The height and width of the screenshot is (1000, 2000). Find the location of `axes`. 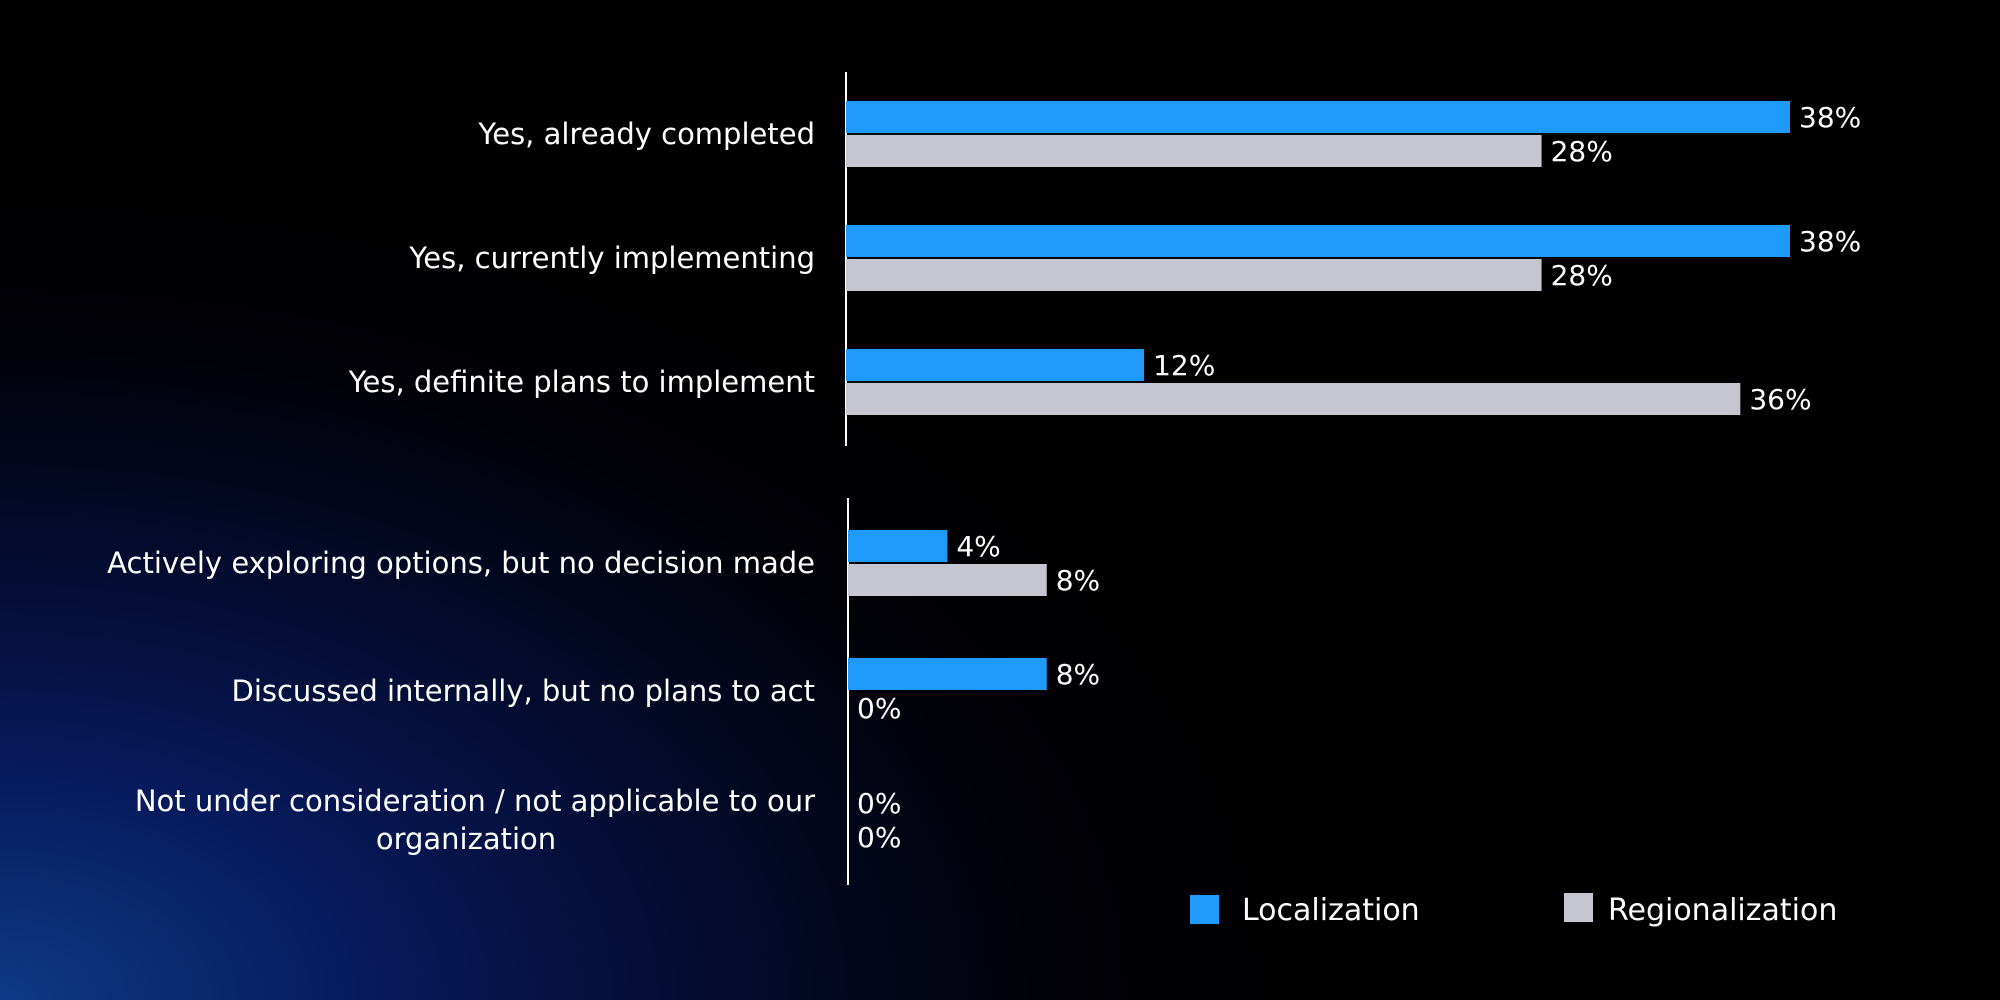

axes is located at coordinates (847, 478).